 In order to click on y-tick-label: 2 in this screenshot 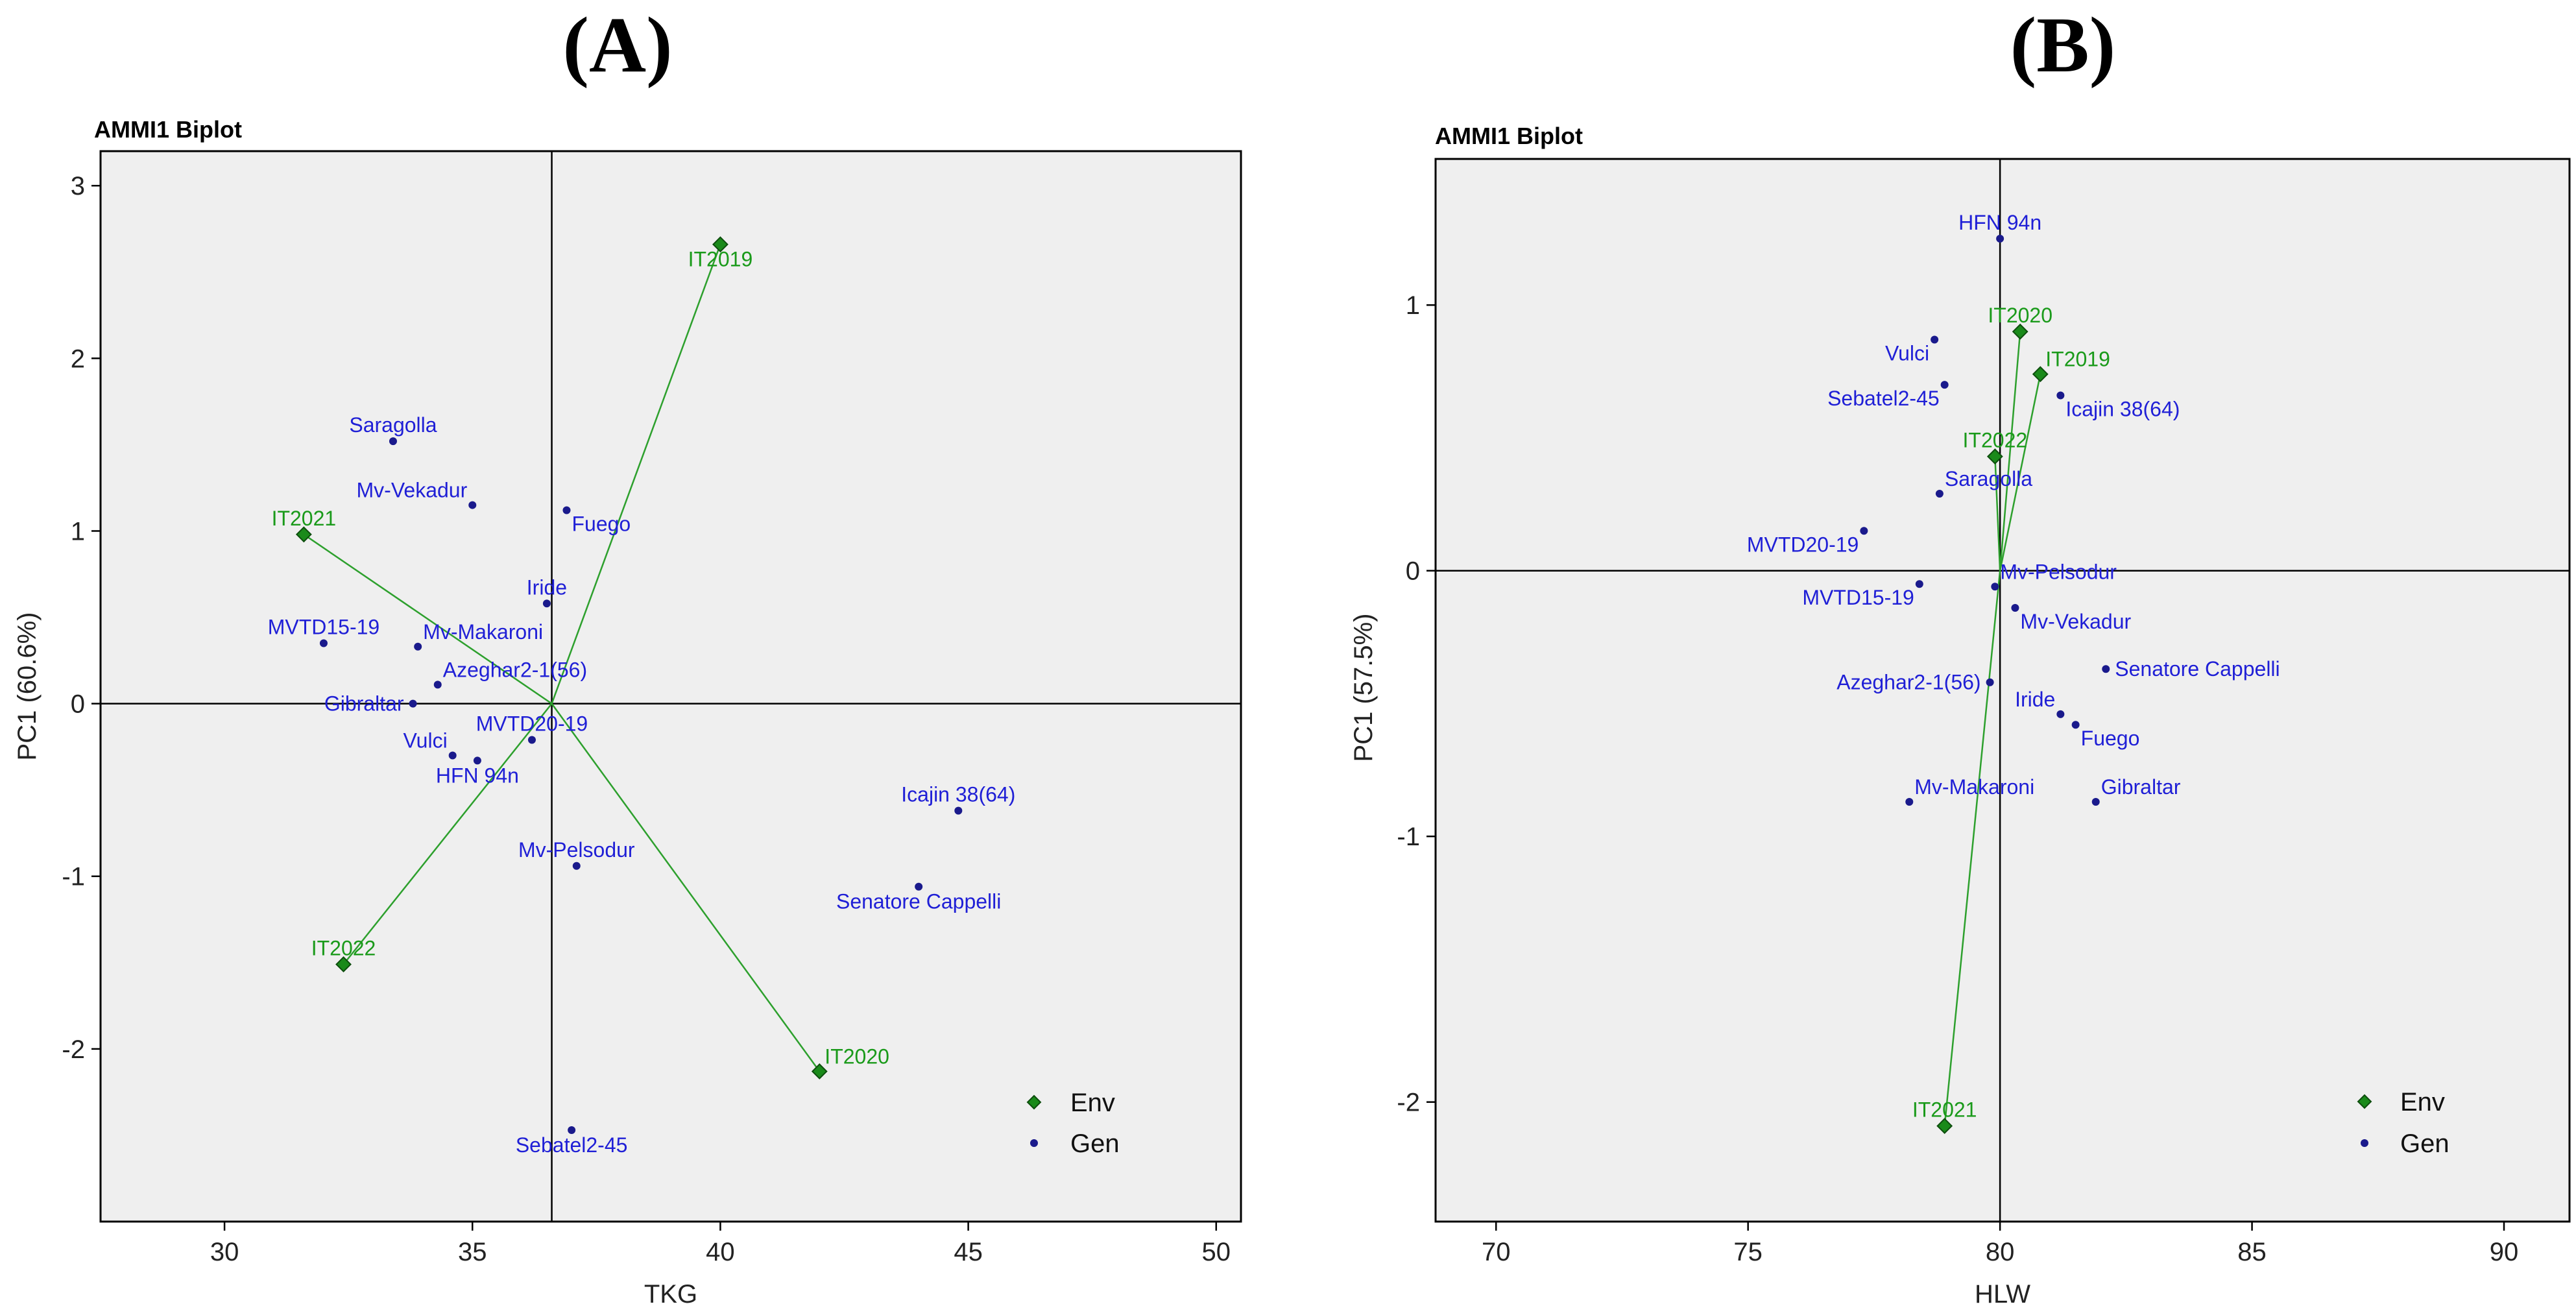, I will do `click(78, 358)`.